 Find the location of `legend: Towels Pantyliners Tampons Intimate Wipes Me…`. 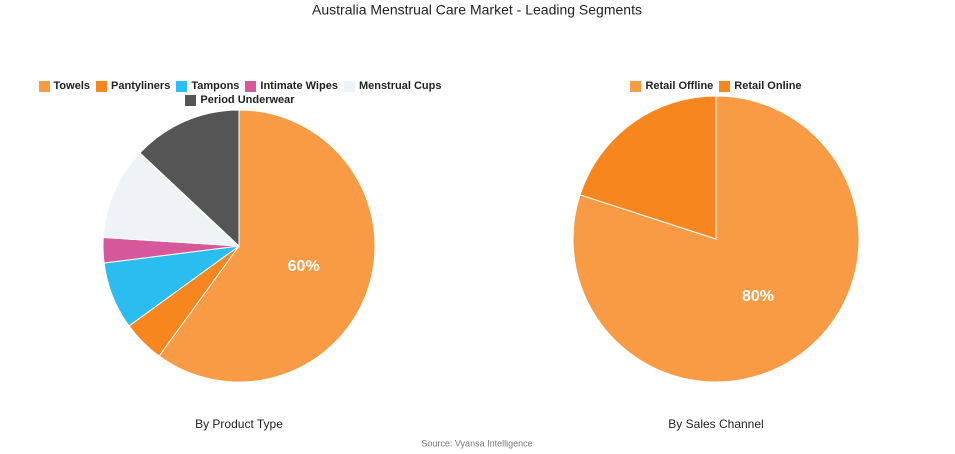

legend: Towels Pantyliners Tampons Intimate Wipes Me… is located at coordinates (240, 93).